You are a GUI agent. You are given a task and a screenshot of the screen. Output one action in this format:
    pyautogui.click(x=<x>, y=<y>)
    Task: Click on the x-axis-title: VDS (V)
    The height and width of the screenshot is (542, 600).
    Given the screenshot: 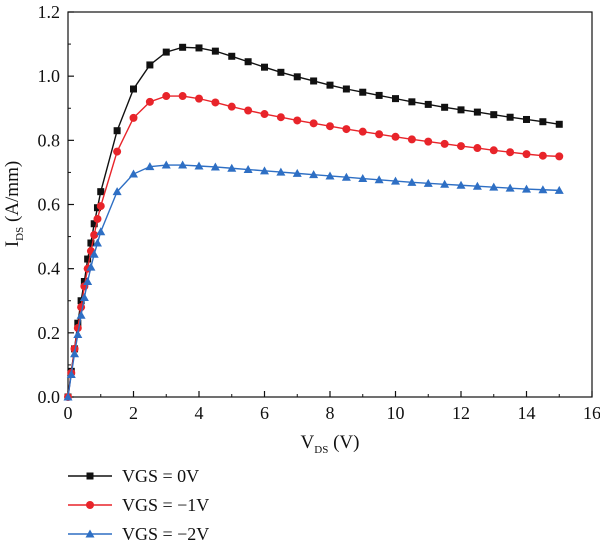 What is the action you would take?
    pyautogui.click(x=330, y=444)
    